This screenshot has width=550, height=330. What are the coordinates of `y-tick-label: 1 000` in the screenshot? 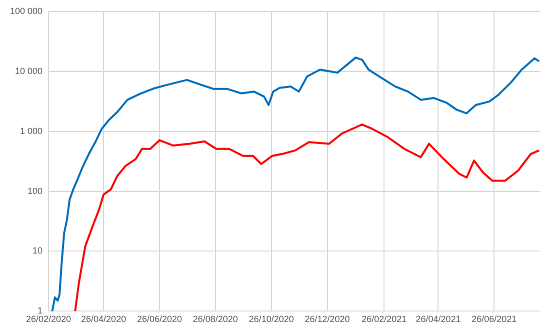 It's located at (31, 131).